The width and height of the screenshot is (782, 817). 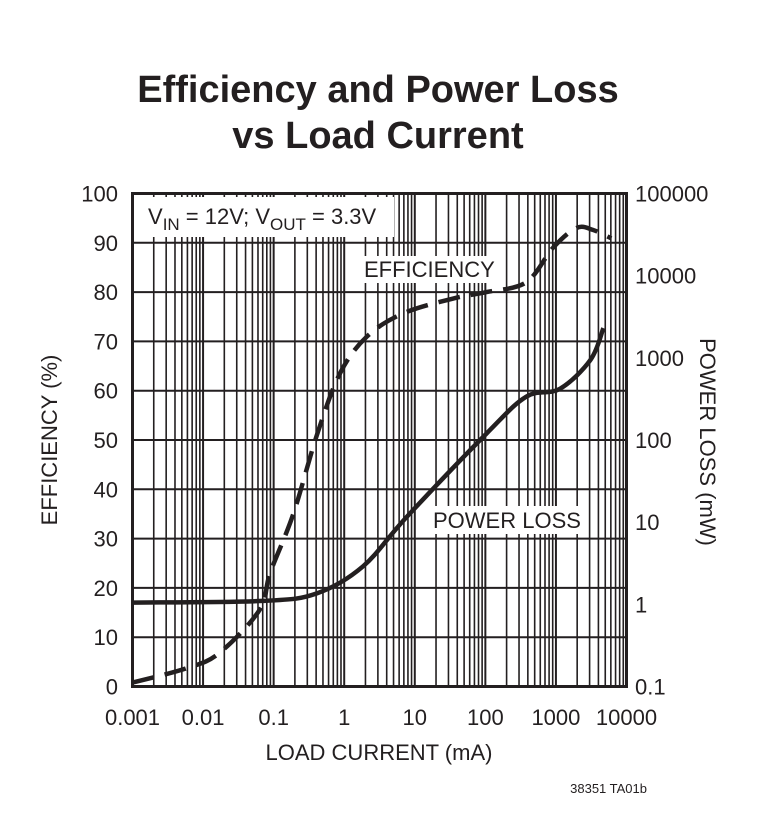 What do you see at coordinates (106, 637) in the screenshot?
I see `y-tick-label: 10` at bounding box center [106, 637].